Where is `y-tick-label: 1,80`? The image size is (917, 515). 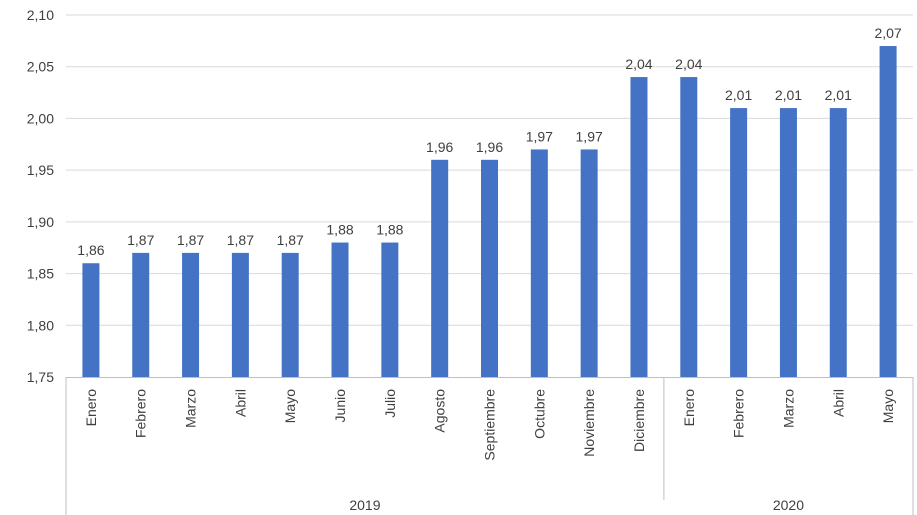 y-tick-label: 1,80 is located at coordinates (40, 325).